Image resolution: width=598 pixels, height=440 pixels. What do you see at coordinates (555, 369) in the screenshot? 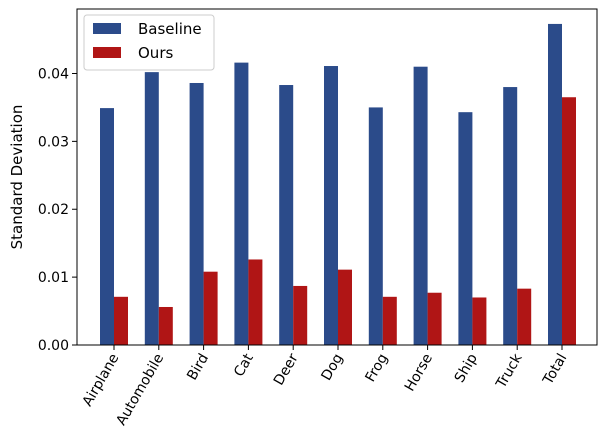
I see `x-tick-label: Total` at bounding box center [555, 369].